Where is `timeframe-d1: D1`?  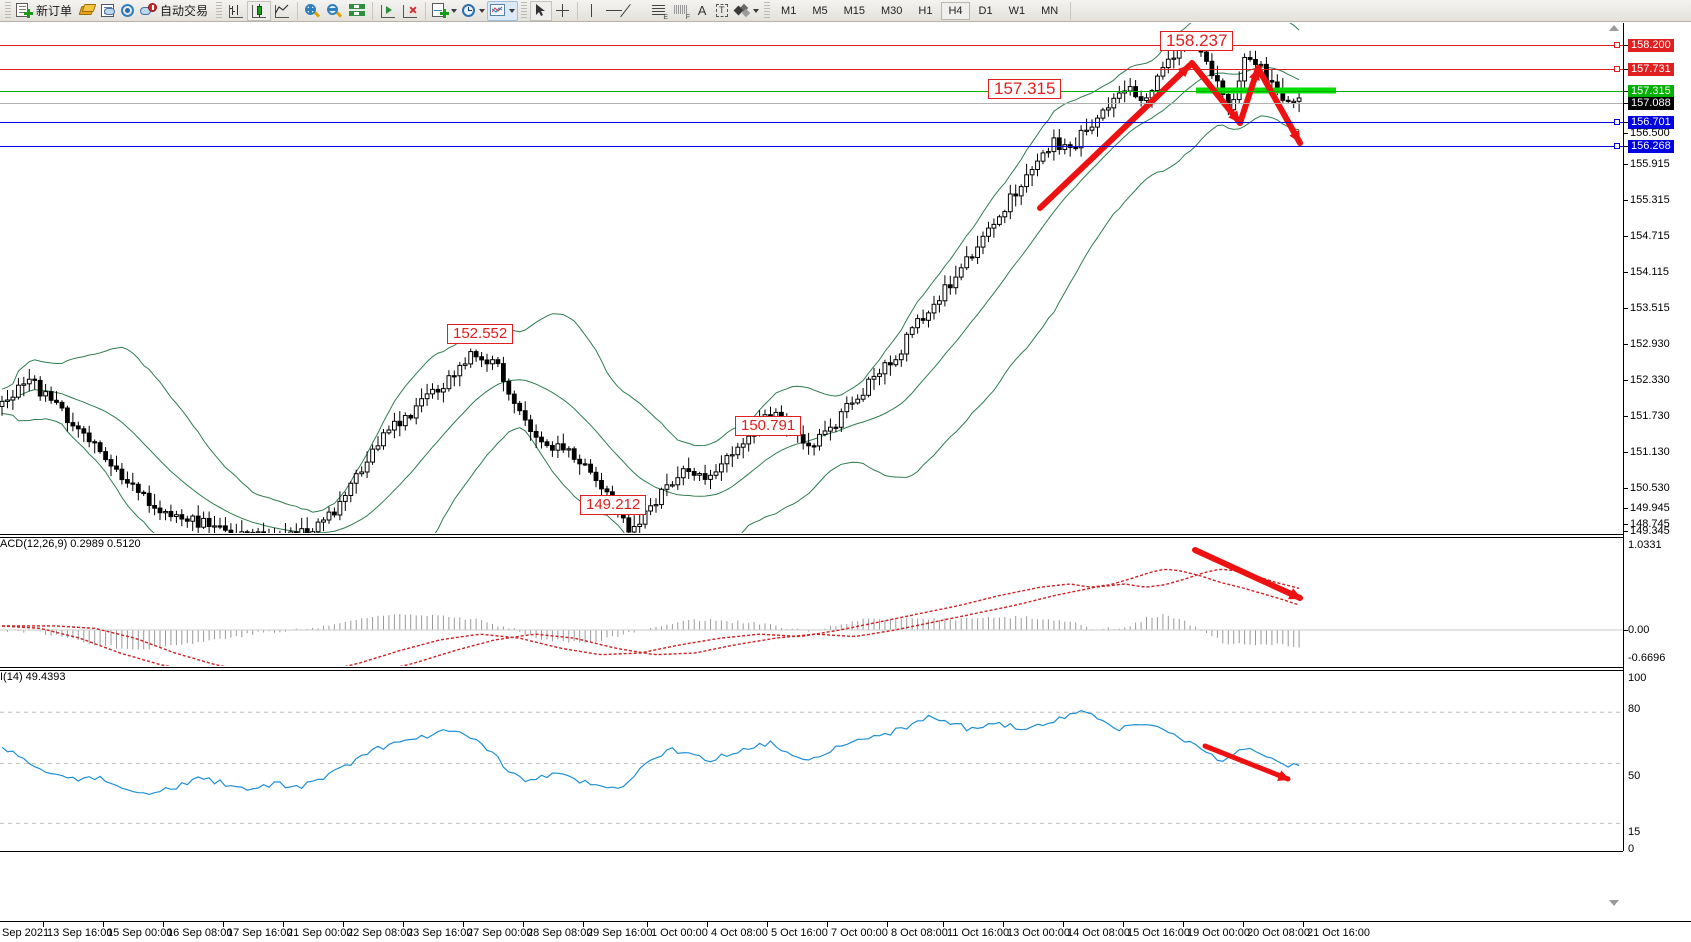 timeframe-d1: D1 is located at coordinates (985, 10).